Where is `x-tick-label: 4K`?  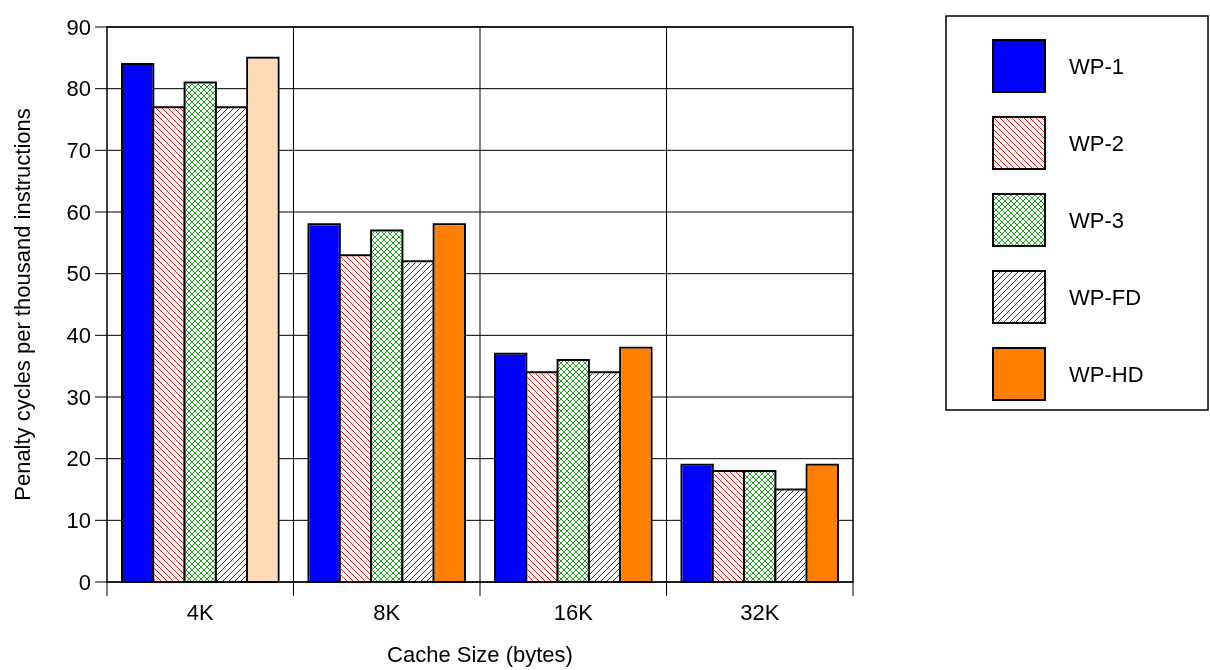 x-tick-label: 4K is located at coordinates (200, 612).